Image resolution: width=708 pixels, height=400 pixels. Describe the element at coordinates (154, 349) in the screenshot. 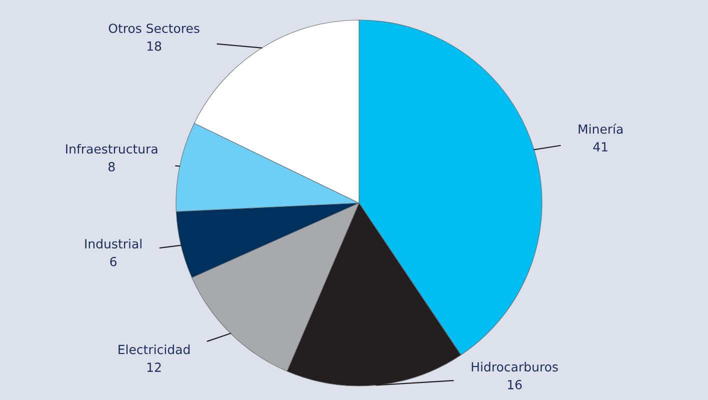

I see `slice-label: Electricidad` at that location.